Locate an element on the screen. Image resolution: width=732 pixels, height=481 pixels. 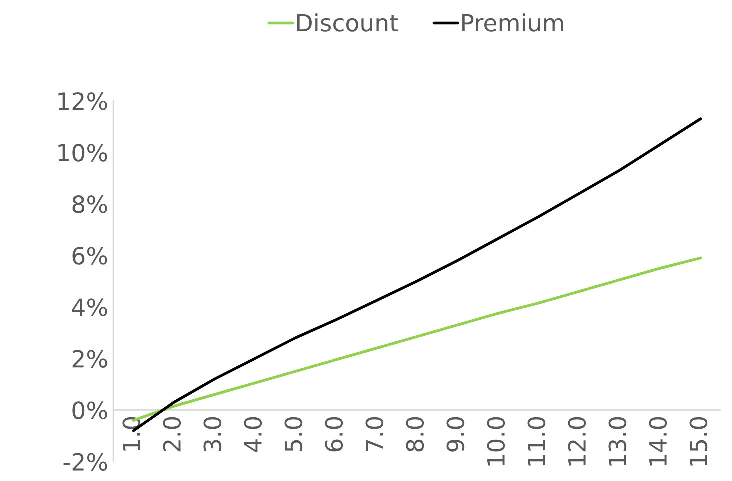
legend-label: Discount is located at coordinates (348, 23).